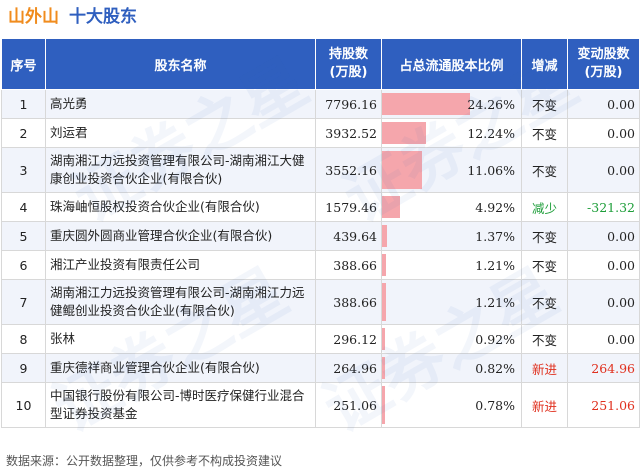 The height and width of the screenshot is (470, 640). Describe the element at coordinates (544, 207) in the screenshot. I see `row-change-status: 减少` at that location.